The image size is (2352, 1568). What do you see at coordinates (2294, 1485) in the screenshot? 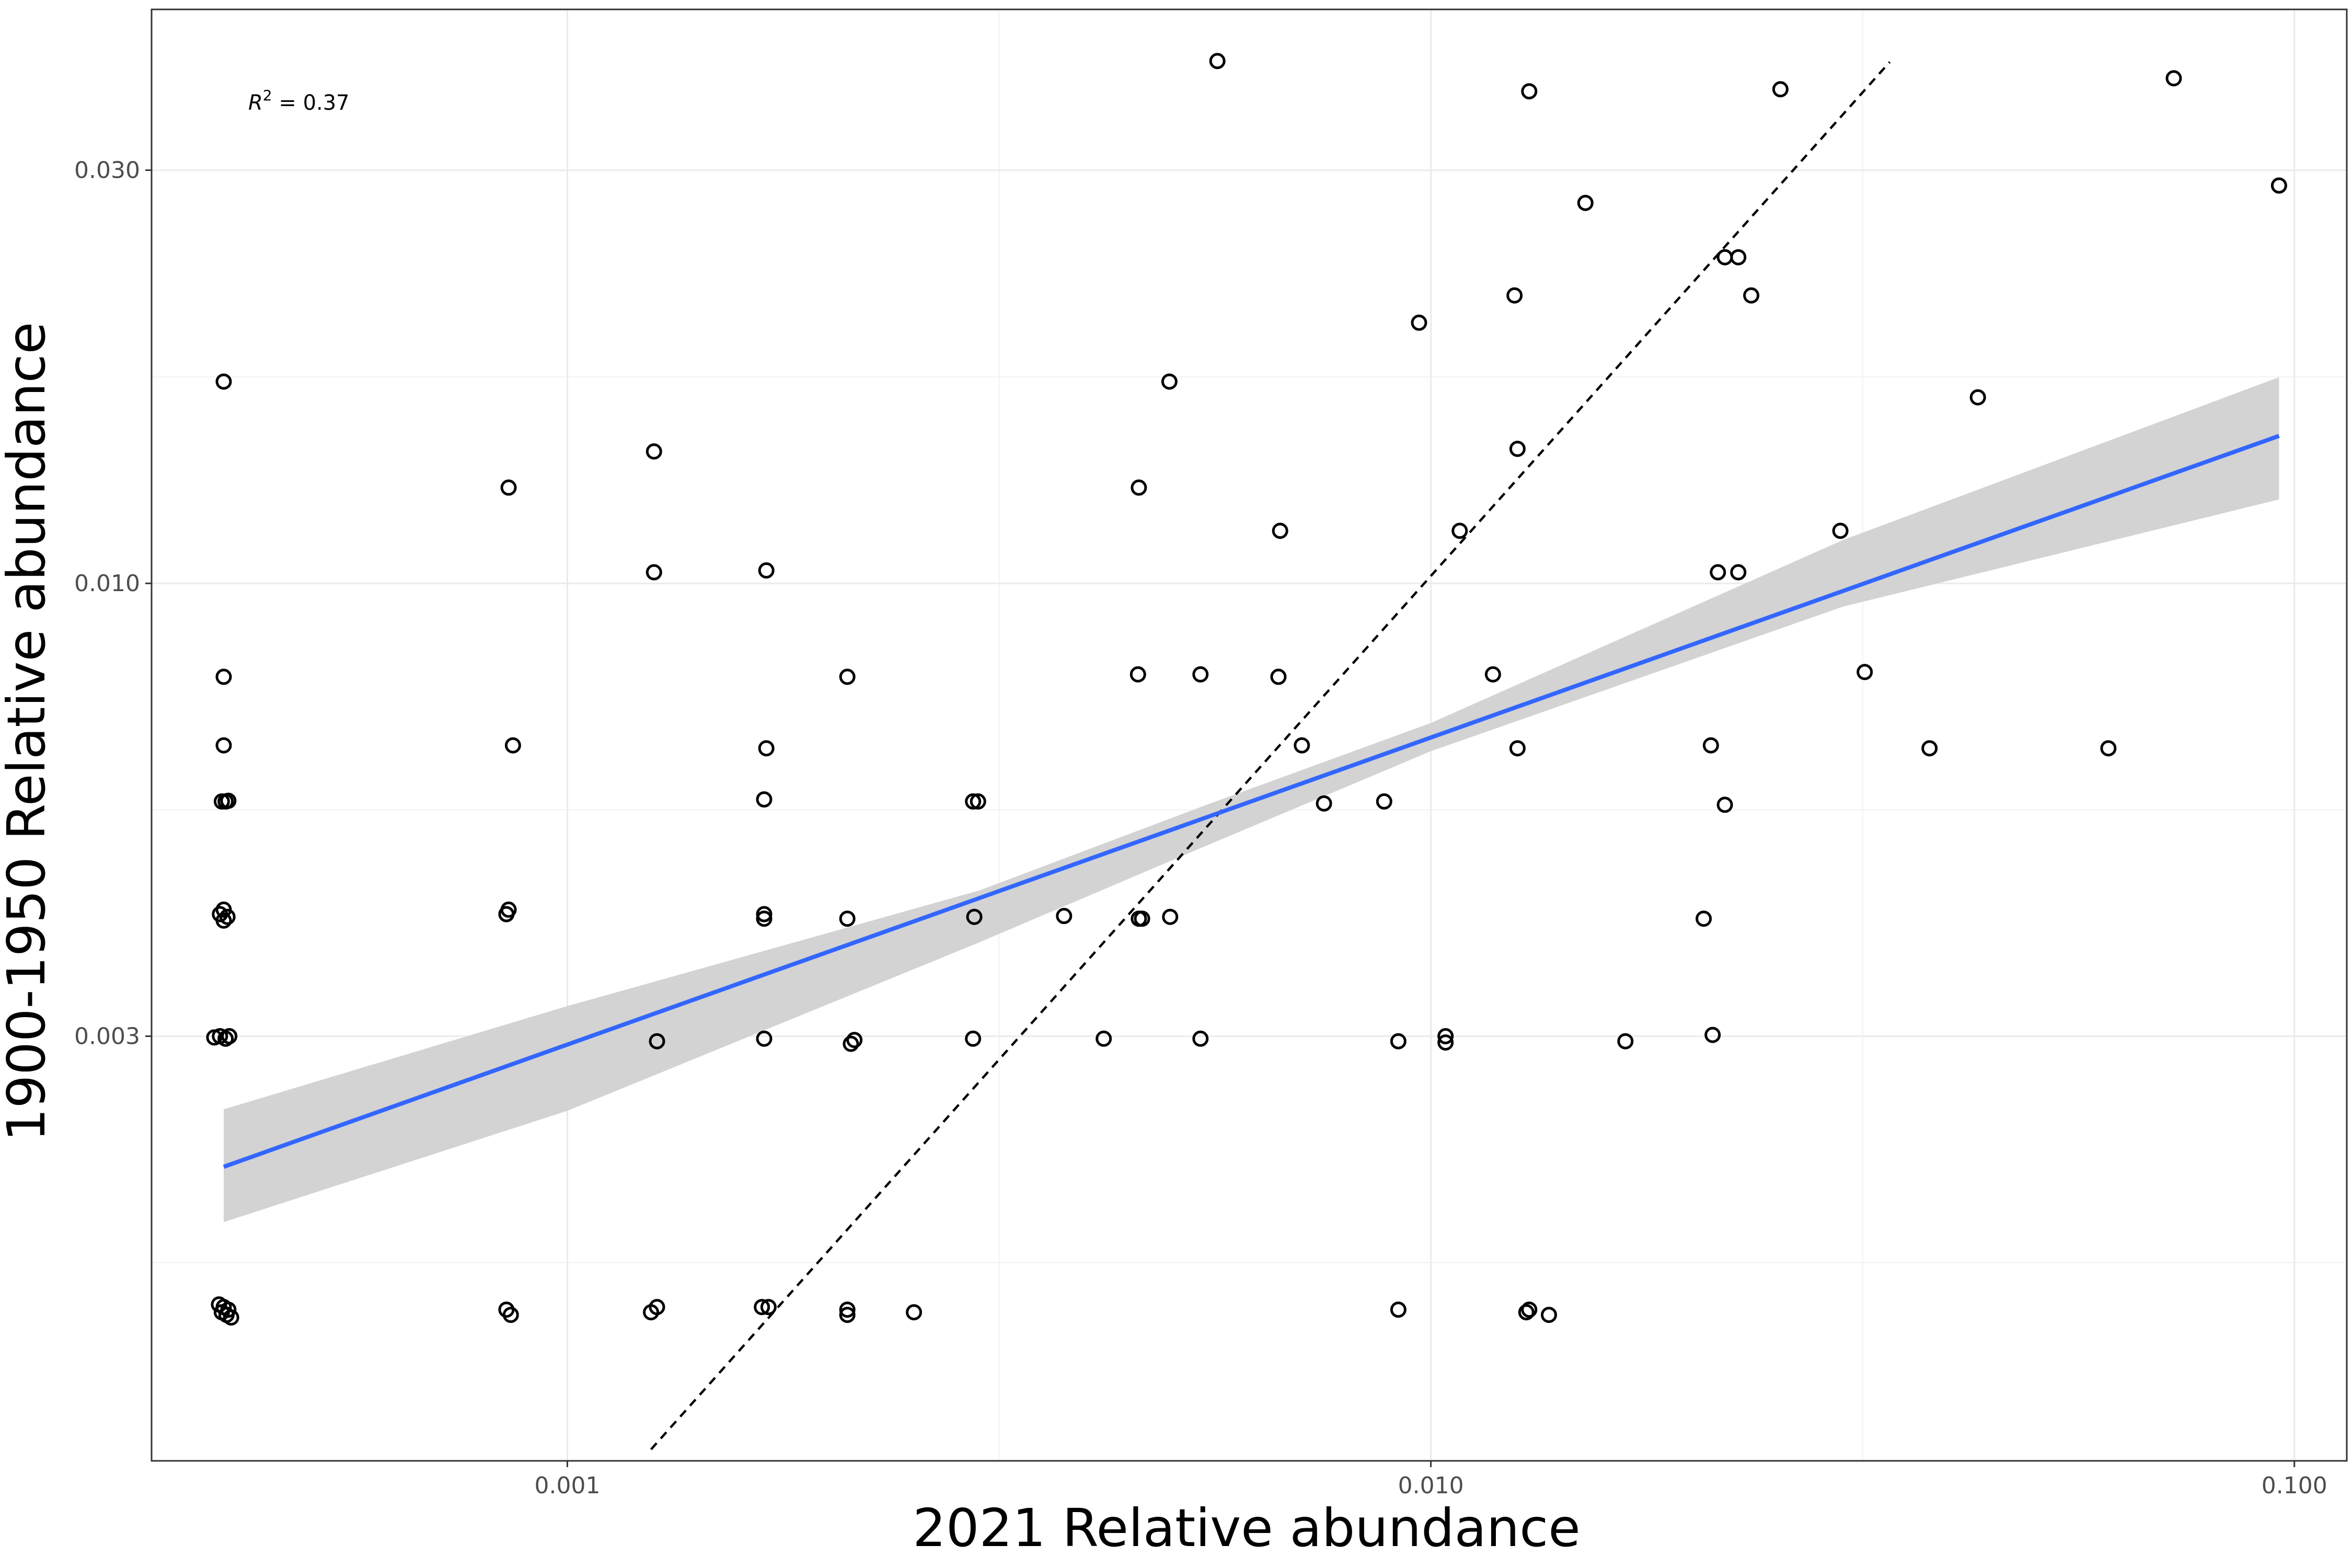
I see `x-tick-label: 0.100` at bounding box center [2294, 1485].